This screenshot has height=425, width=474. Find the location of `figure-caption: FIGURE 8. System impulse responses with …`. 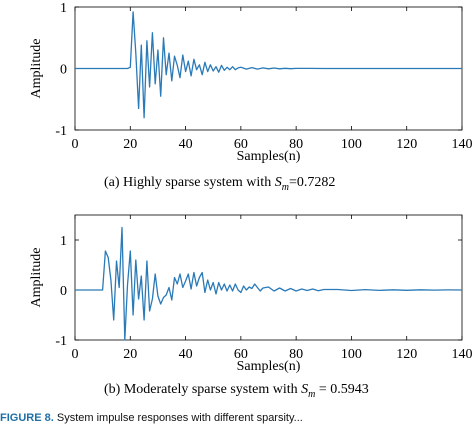

figure-caption: FIGURE 8. System impulse responses with … is located at coordinates (151, 418).